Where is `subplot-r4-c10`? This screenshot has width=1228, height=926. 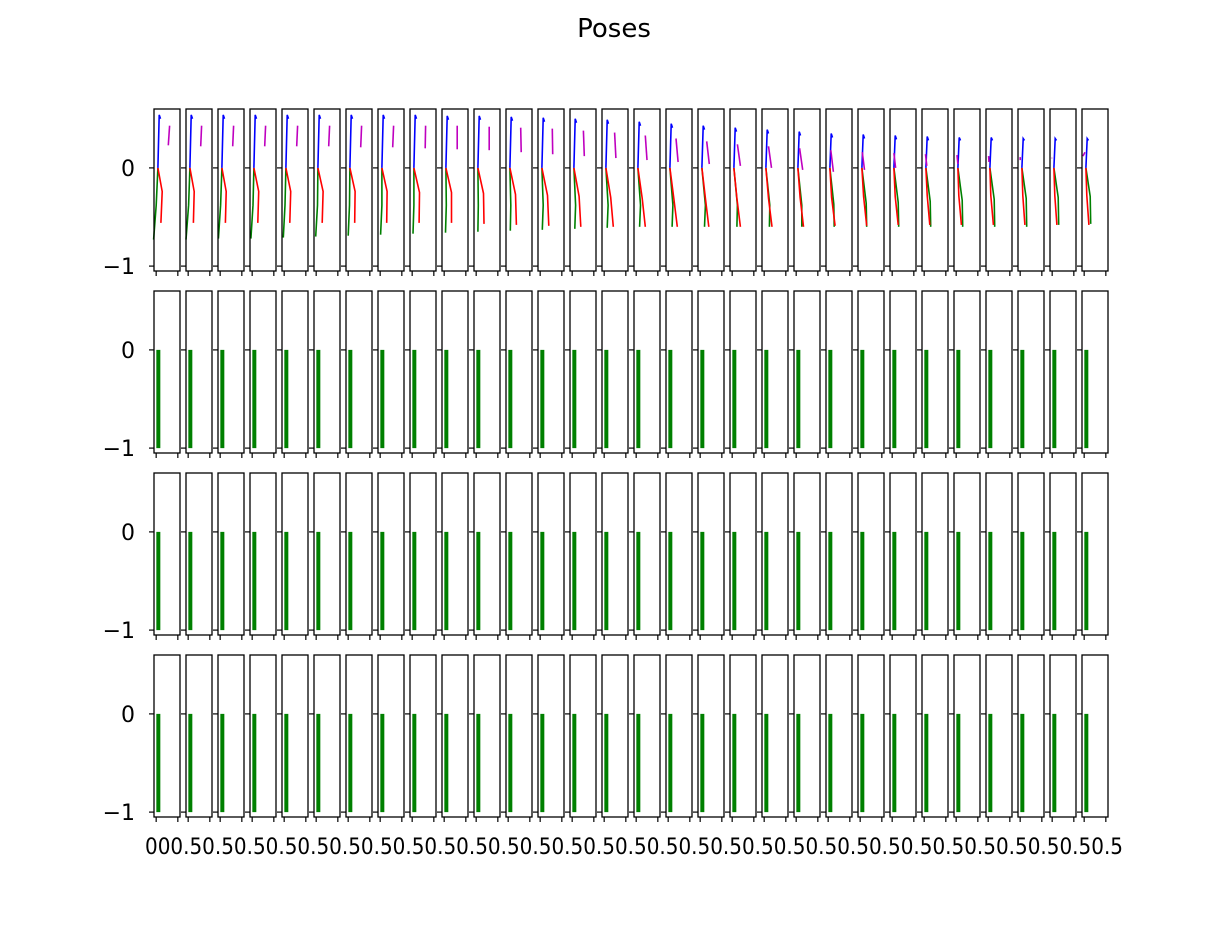
subplot-r4-c10 is located at coordinates (452, 738).